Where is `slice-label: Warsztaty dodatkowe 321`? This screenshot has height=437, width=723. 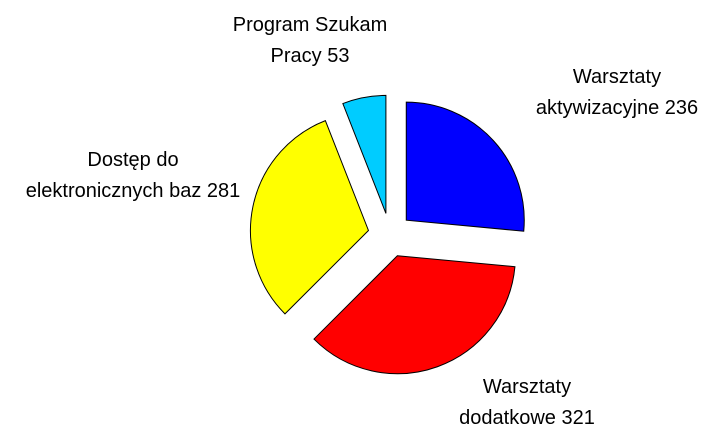 slice-label: Warsztaty dodatkowe 321 is located at coordinates (527, 403).